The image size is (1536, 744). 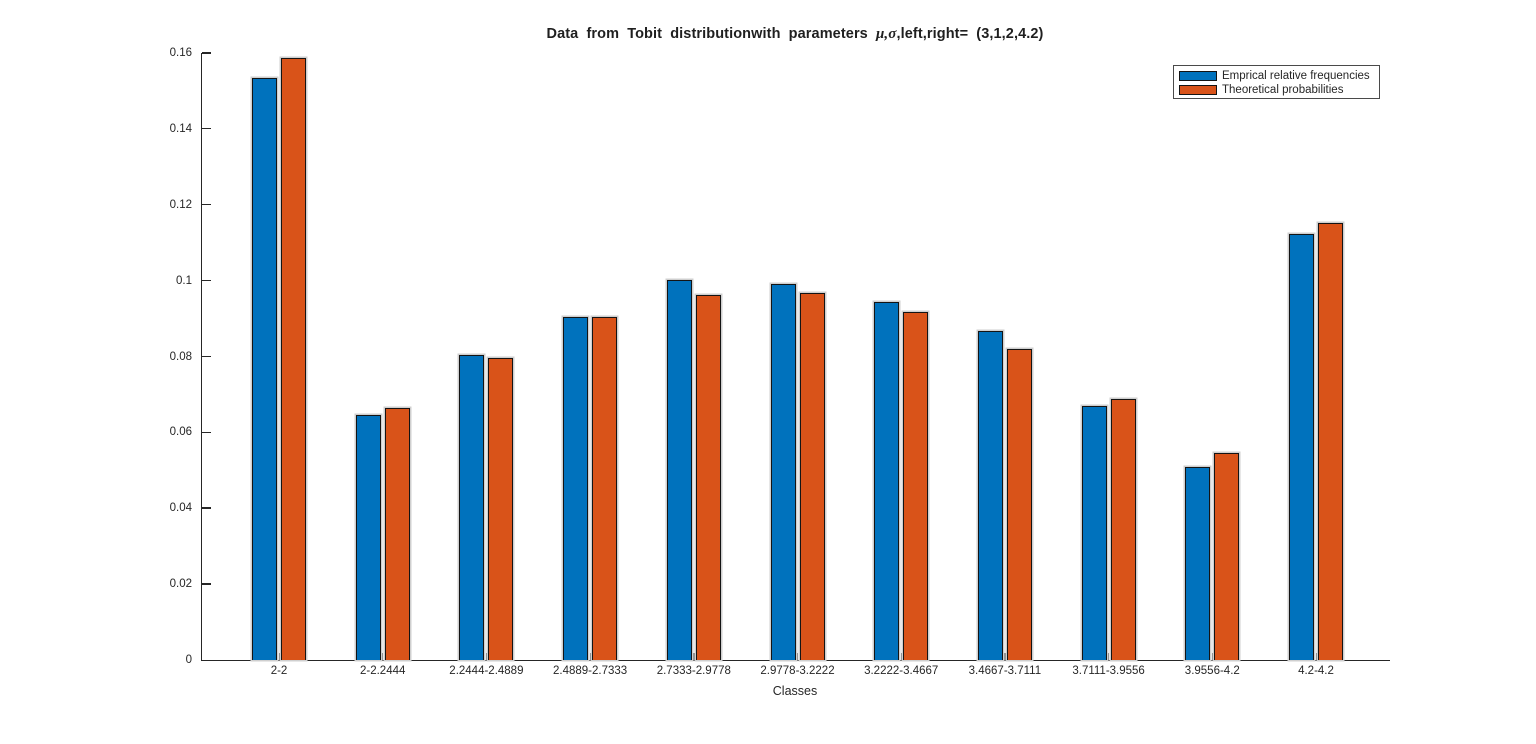 I want to click on x-category-label: 3.7111-3.9556, so click(x=1108, y=671).